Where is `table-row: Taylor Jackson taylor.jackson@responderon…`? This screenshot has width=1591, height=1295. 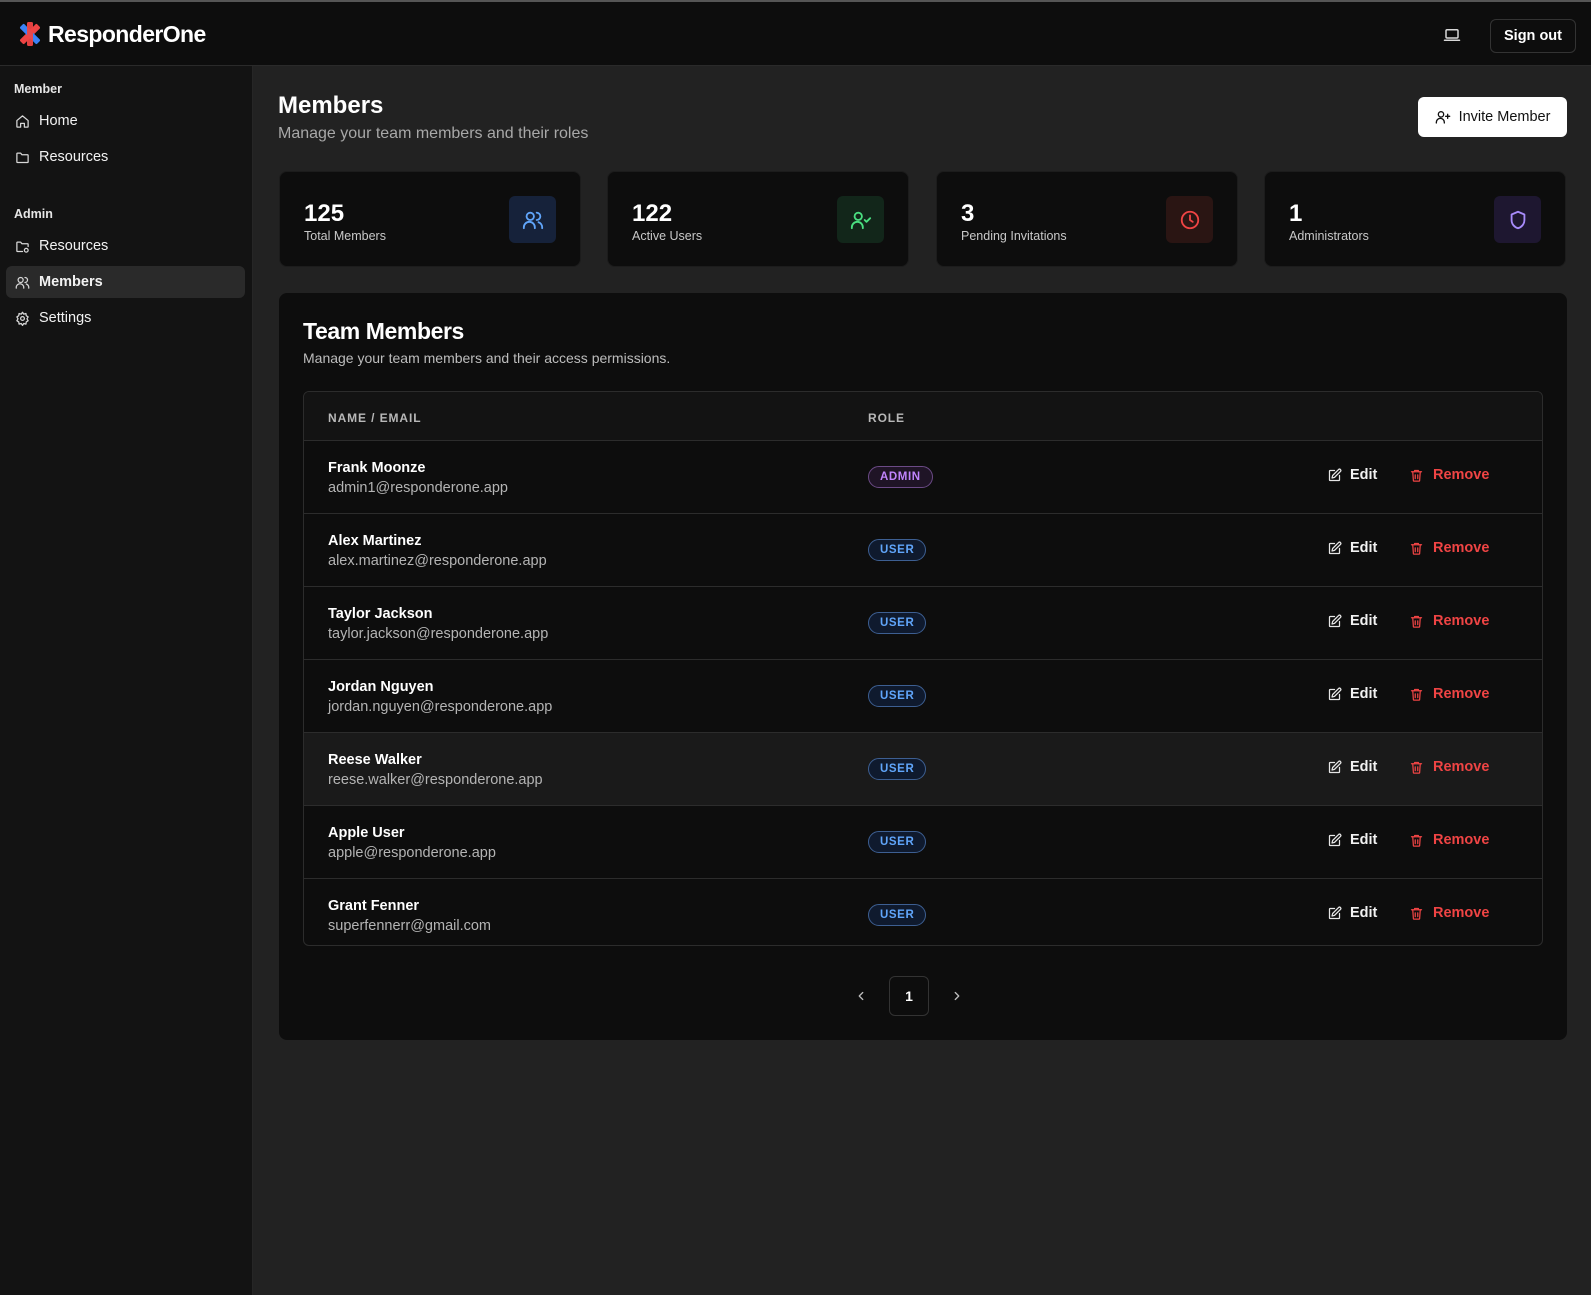
table-row: Taylor Jackson taylor.jackson@responderon… is located at coordinates (923, 623).